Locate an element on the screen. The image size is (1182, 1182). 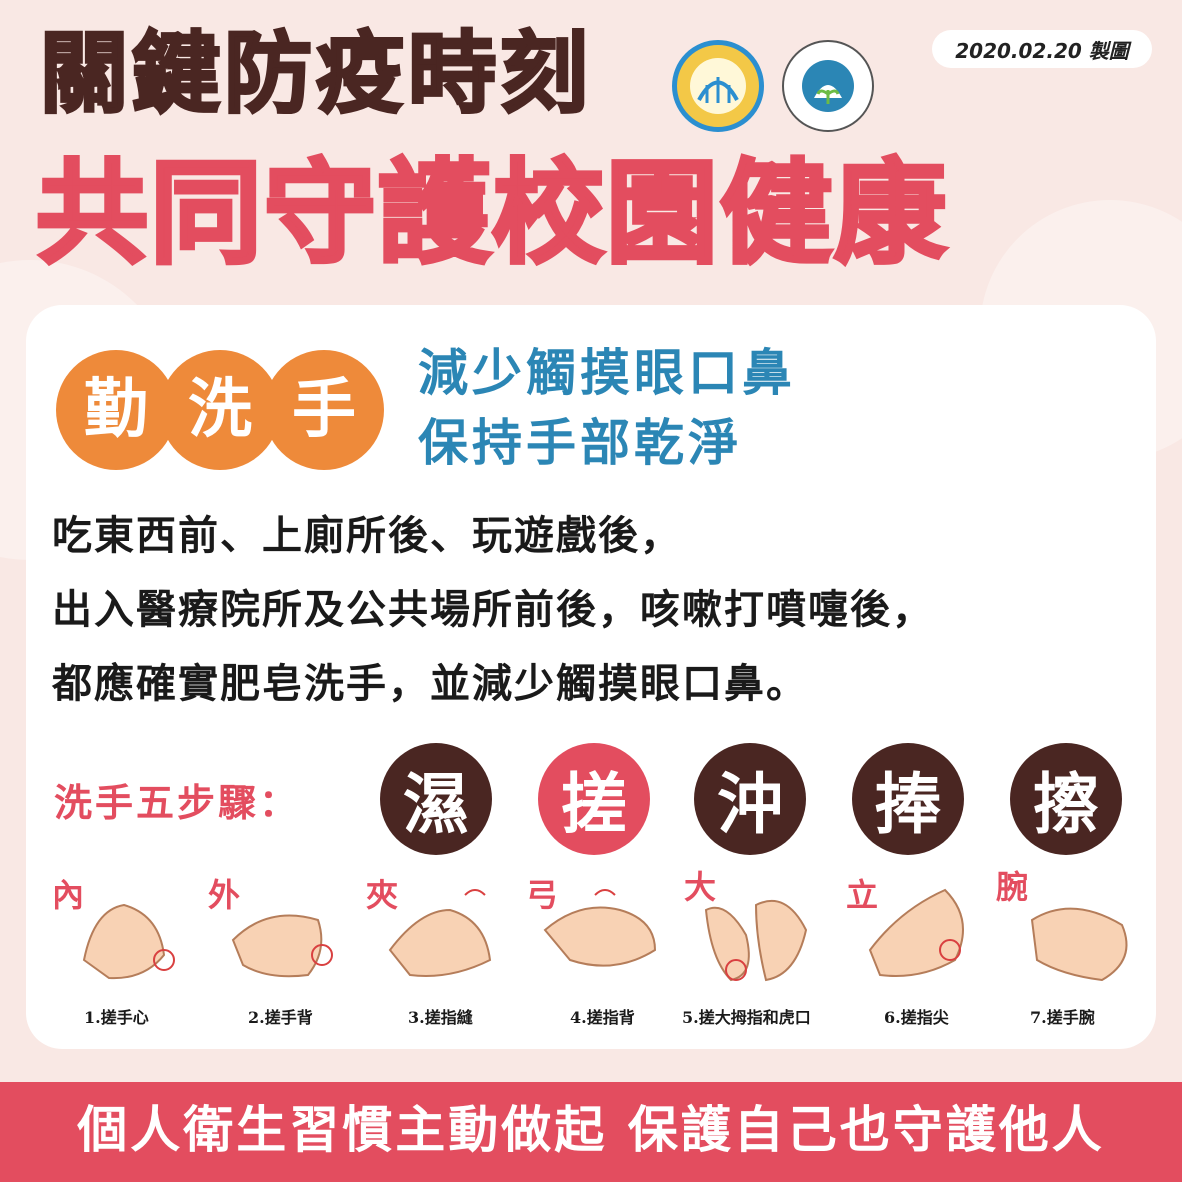
step-scoop: 捧 is located at coordinates (908, 799).